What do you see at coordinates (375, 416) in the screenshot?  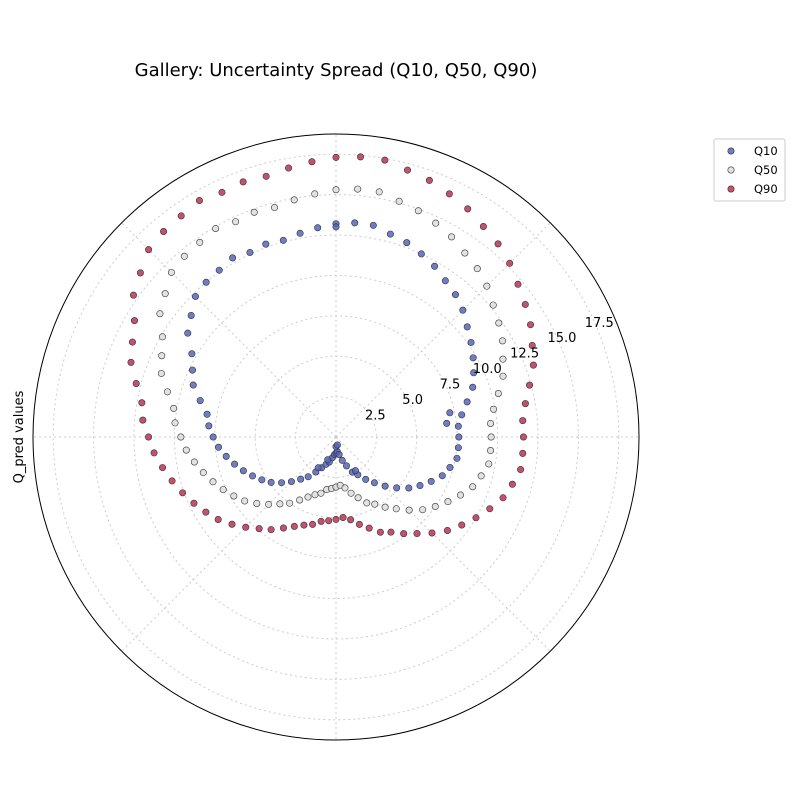 I see `radial-tick-label-0: 2.5` at bounding box center [375, 416].